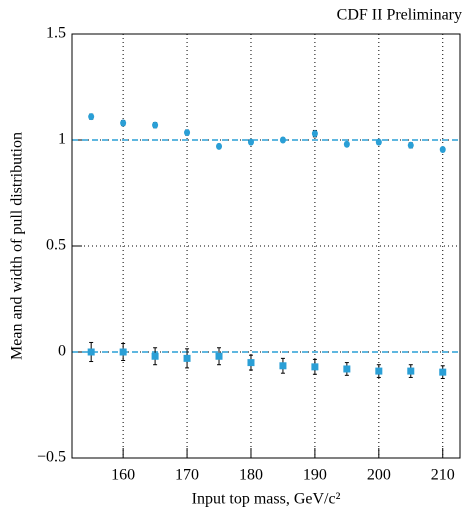 The image size is (466, 512). What do you see at coordinates (56, 33) in the screenshot?
I see `y-tick-label: 1.5` at bounding box center [56, 33].